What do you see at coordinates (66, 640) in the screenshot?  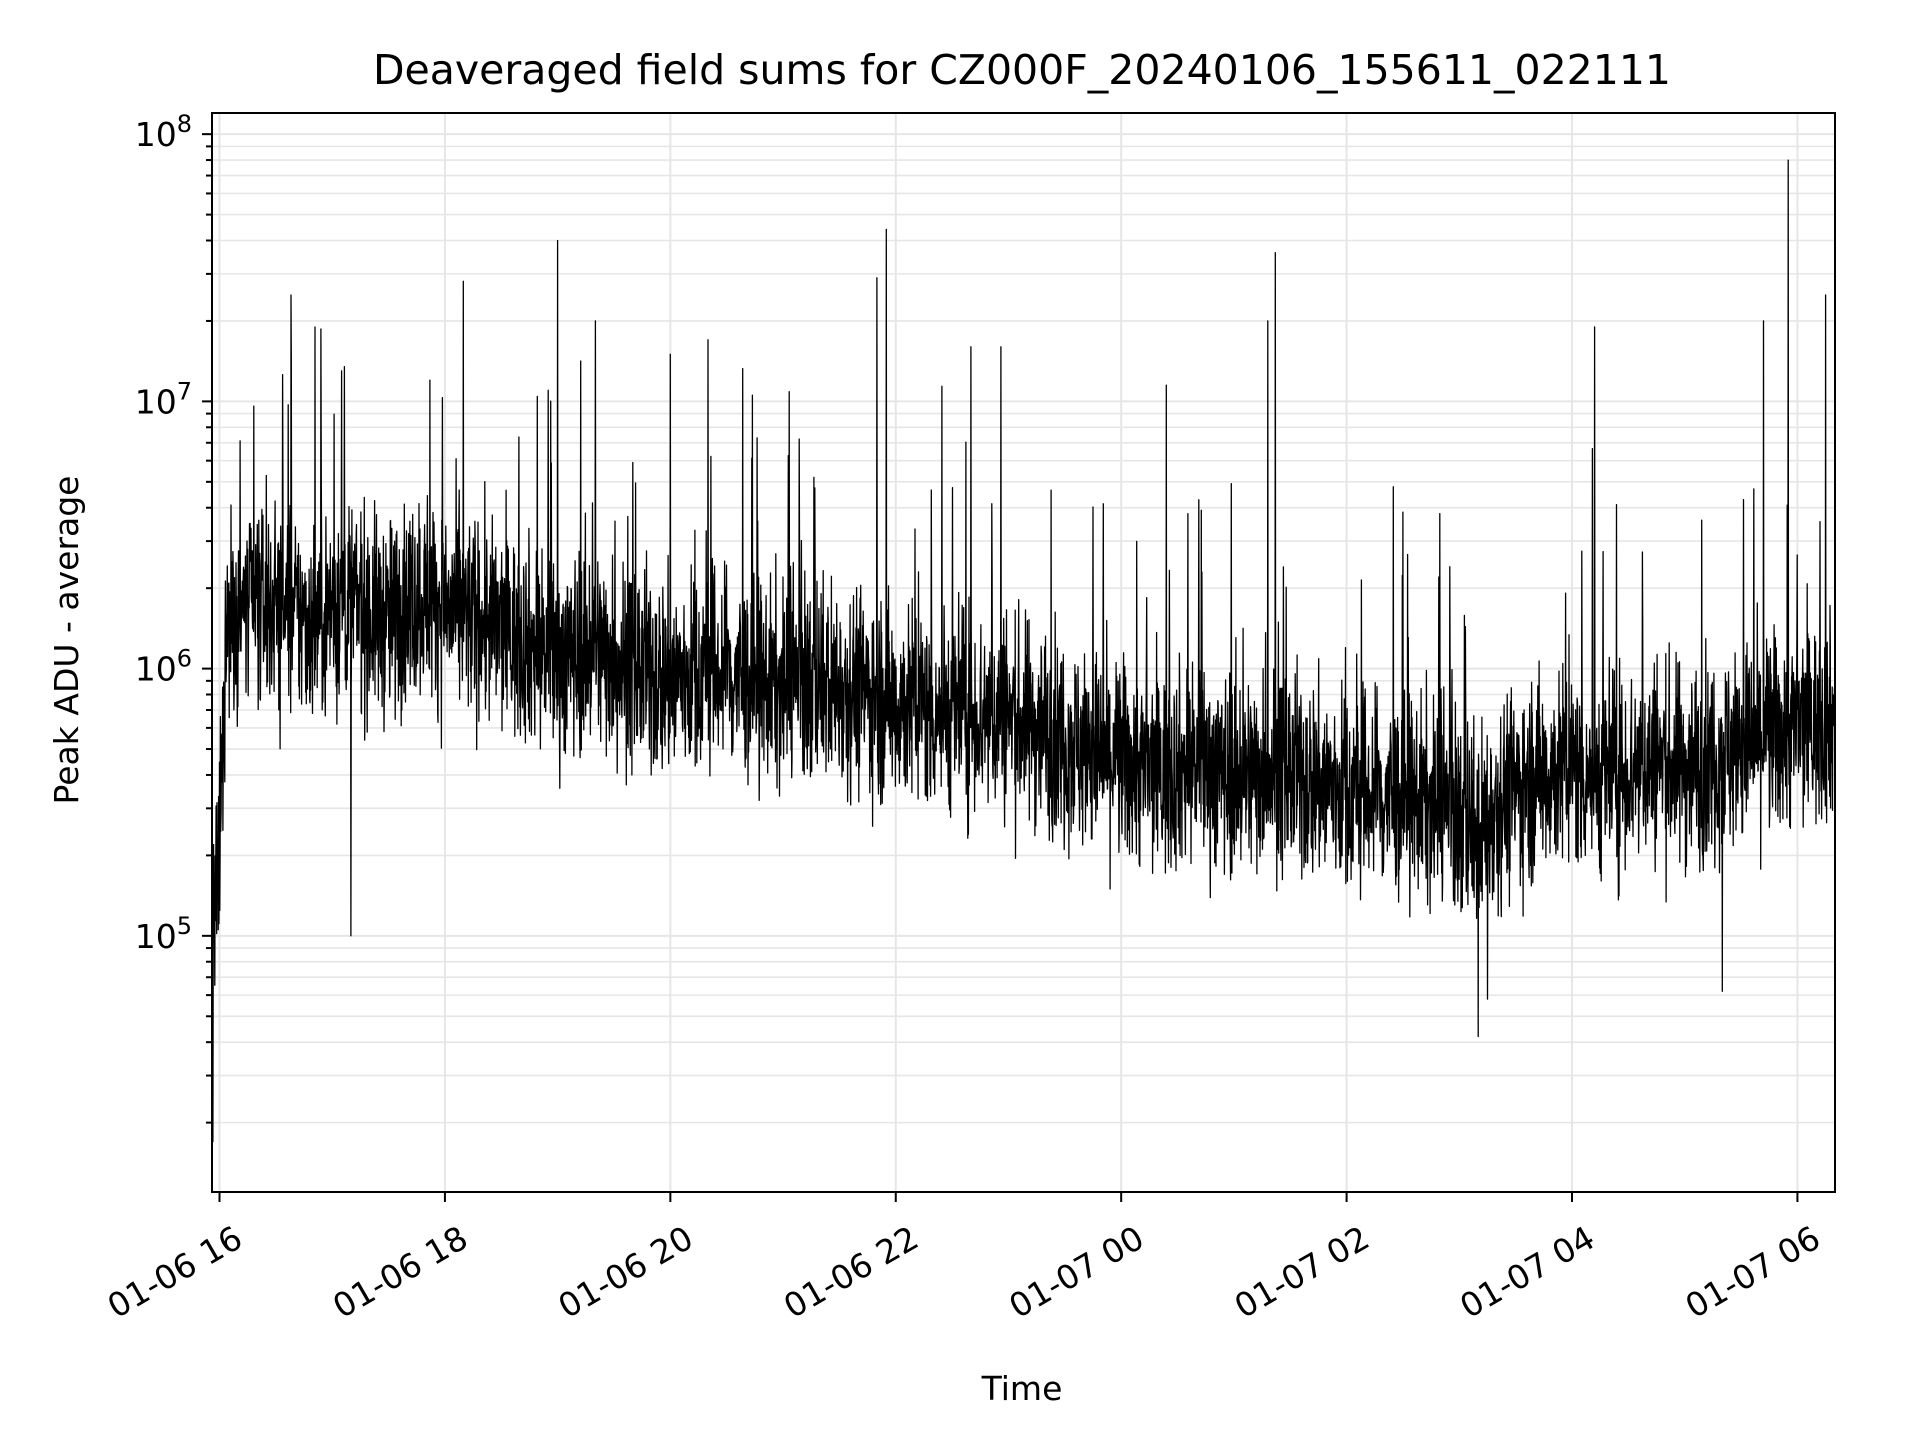 I see `y-axis-label: Peak ADU - average` at bounding box center [66, 640].